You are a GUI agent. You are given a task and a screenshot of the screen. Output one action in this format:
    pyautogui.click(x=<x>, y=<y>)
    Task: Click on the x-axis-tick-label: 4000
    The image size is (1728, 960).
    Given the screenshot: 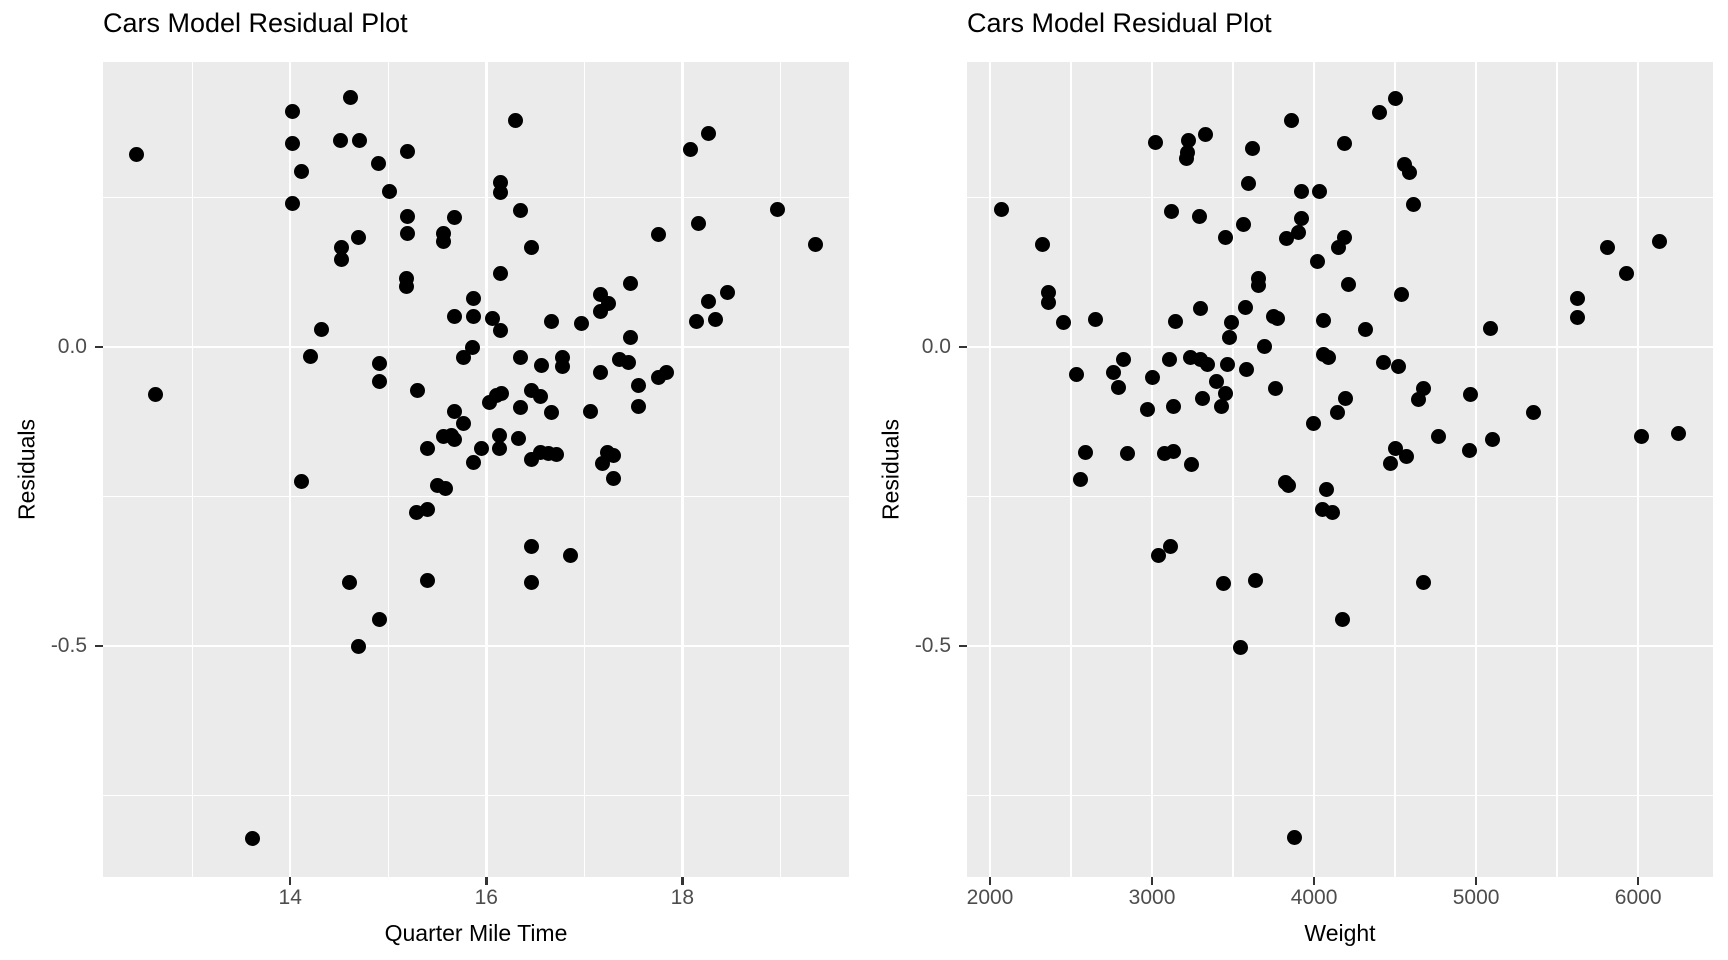 What is the action you would take?
    pyautogui.click(x=1314, y=897)
    